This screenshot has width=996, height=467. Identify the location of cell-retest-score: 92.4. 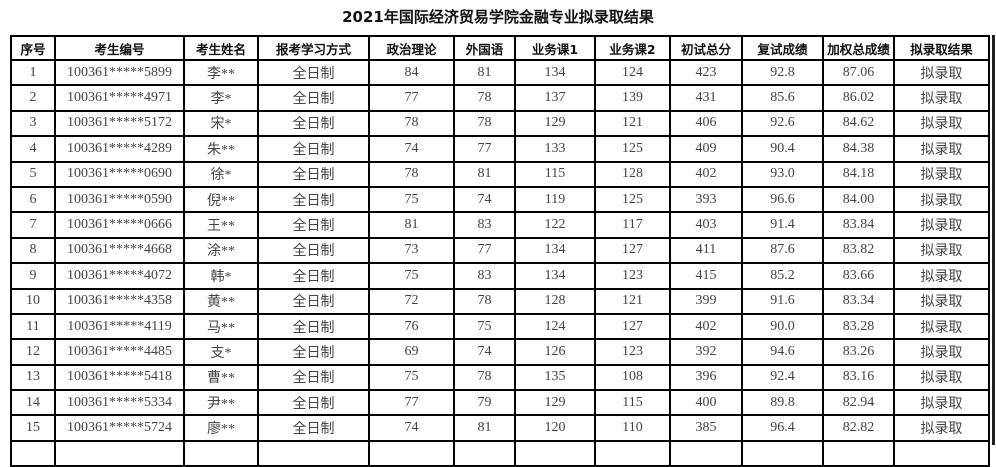
(782, 377).